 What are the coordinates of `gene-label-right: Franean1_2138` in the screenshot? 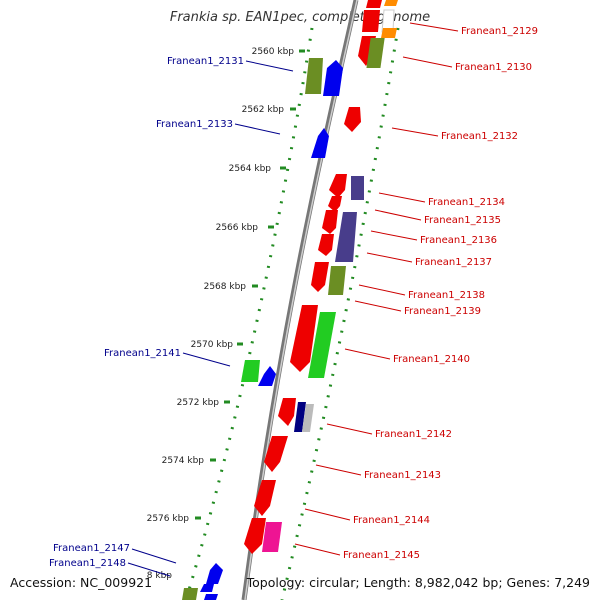 It's located at (446, 295).